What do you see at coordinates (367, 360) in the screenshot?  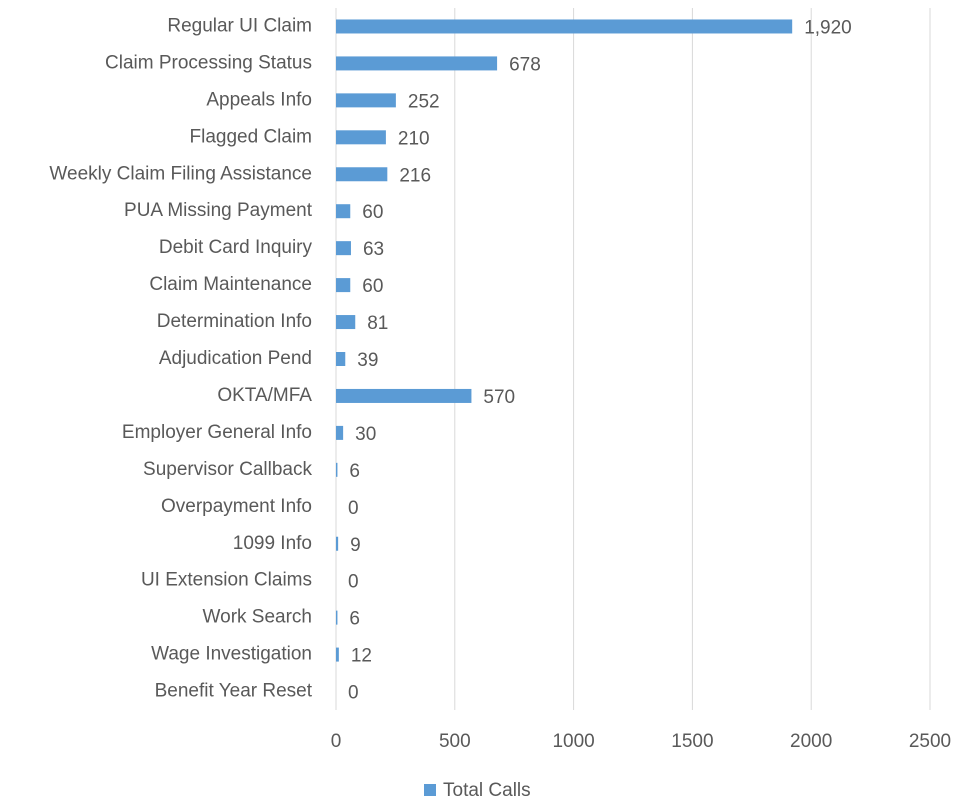 I see `data-label: 39` at bounding box center [367, 360].